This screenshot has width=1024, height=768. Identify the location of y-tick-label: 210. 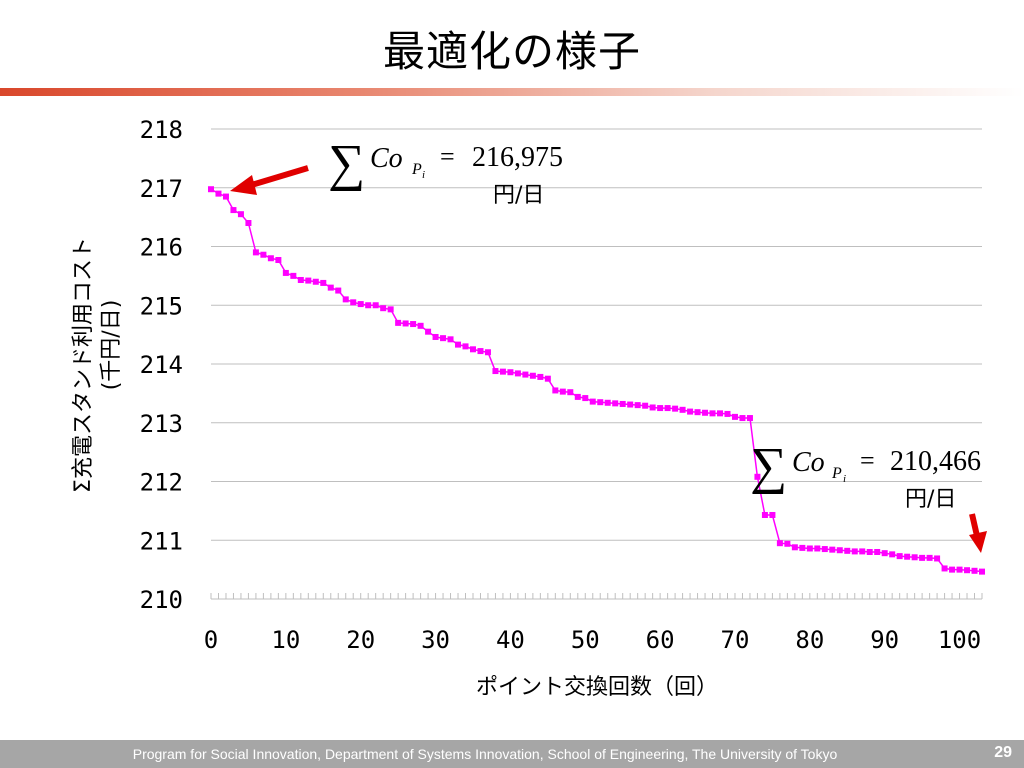
(161, 600).